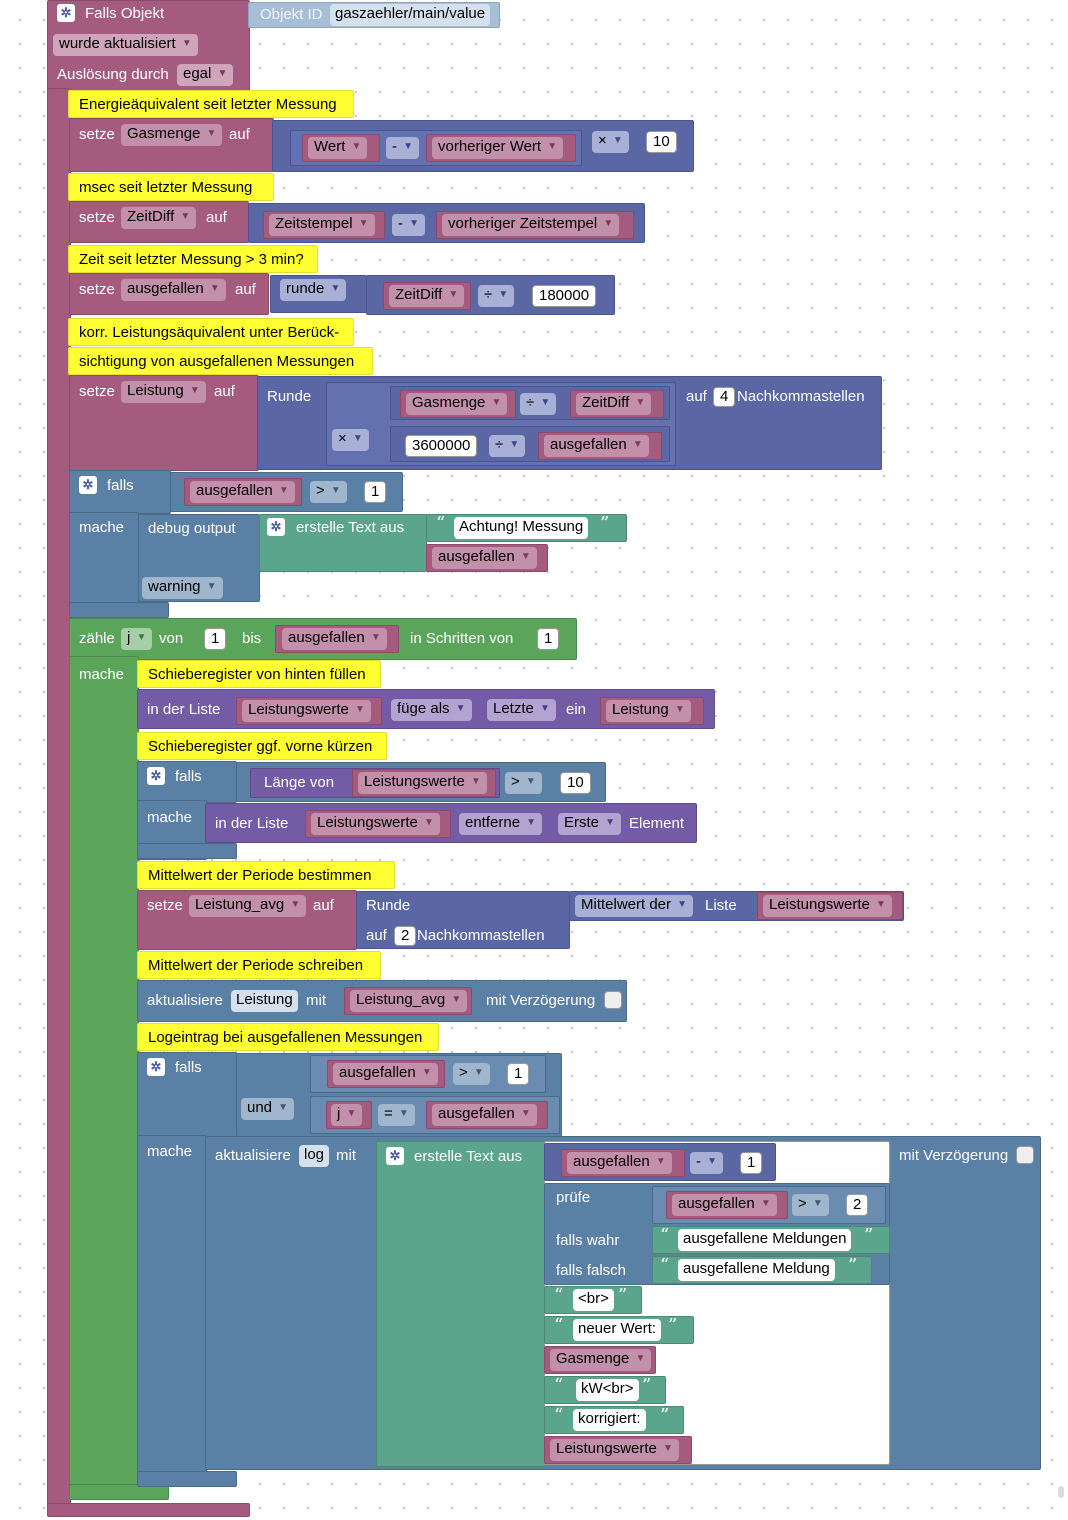 This screenshot has width=1068, height=1520. I want to click on loop-var-dropdown: j, so click(137, 639).